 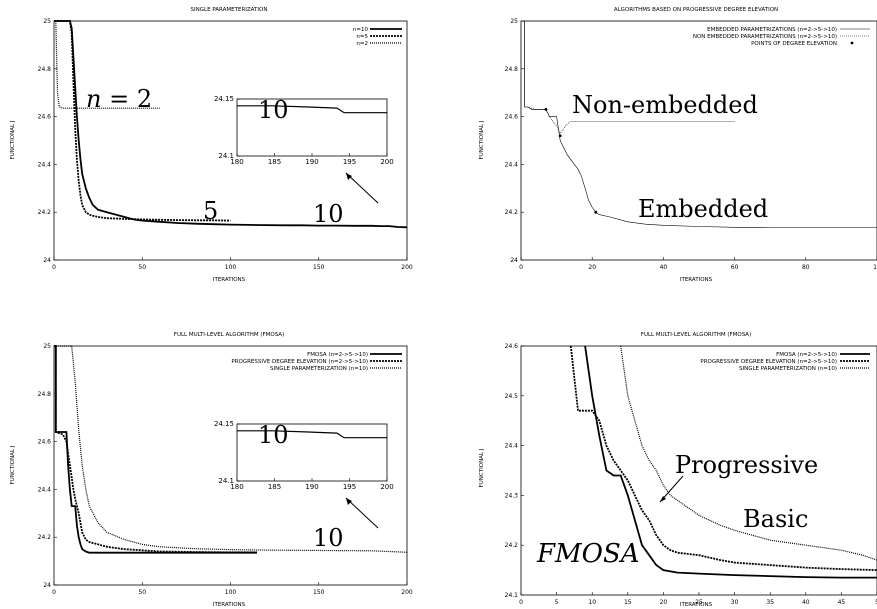 What do you see at coordinates (512, 69) in the screenshot?
I see `panel2-ytick-label: 24.8` at bounding box center [512, 69].